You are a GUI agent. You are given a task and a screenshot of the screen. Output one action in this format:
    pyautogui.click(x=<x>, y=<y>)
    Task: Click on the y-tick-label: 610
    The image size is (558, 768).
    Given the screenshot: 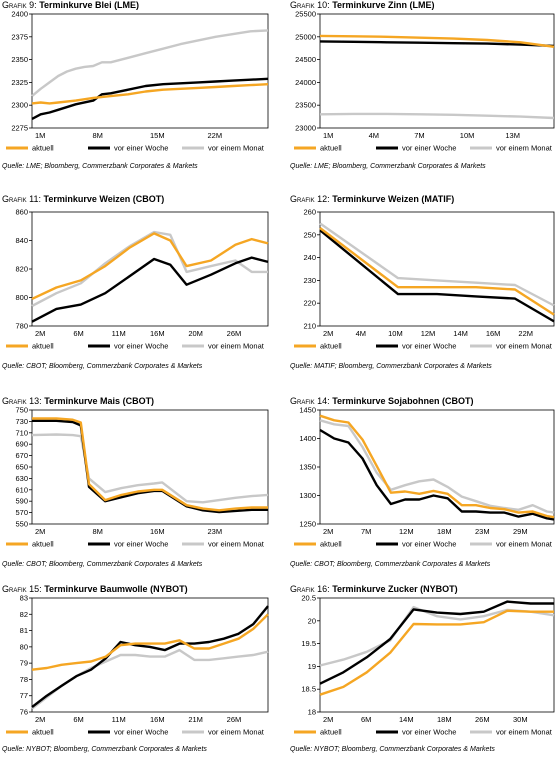 What is the action you would take?
    pyautogui.click(x=21, y=489)
    